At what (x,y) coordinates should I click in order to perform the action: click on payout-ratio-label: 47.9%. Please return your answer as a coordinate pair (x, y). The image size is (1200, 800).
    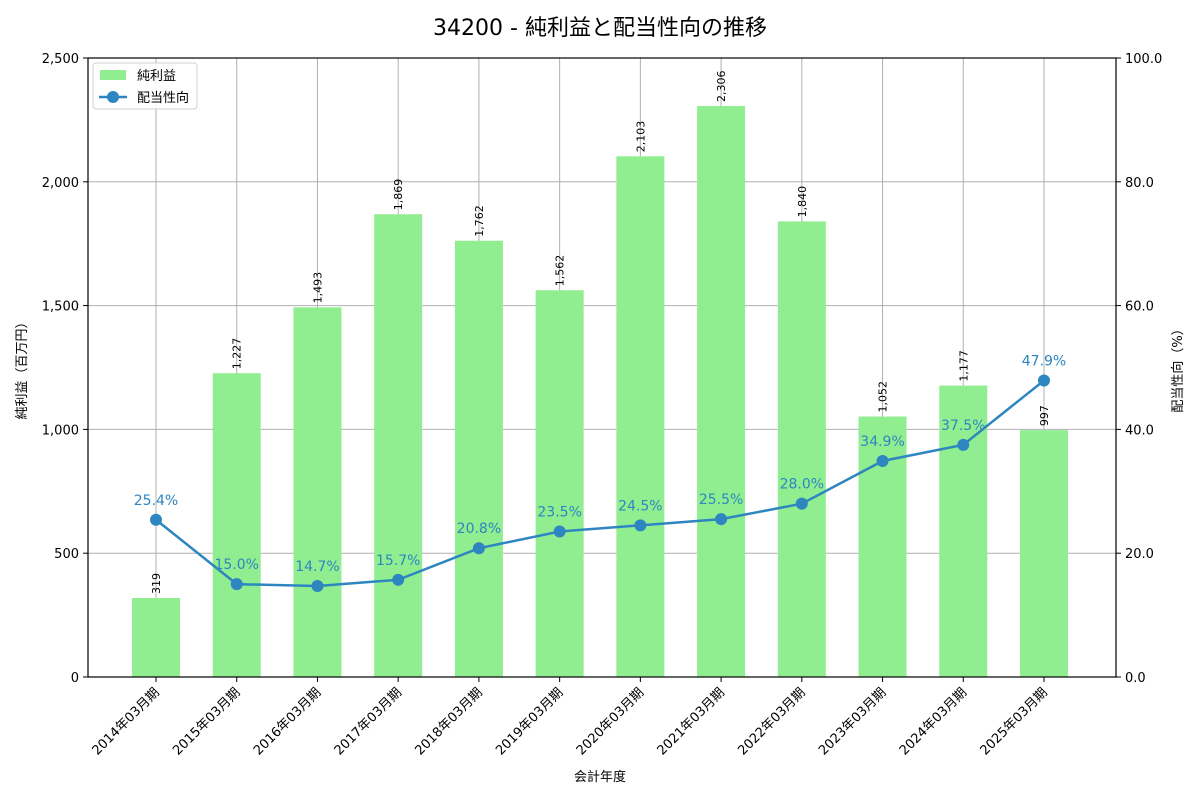
    Looking at the image, I should click on (1044, 361).